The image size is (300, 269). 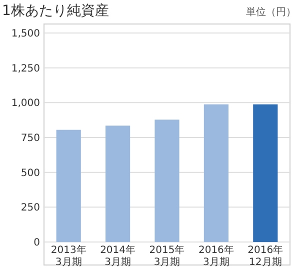 I want to click on chart-title: 1株あたり純資産, so click(x=55, y=11).